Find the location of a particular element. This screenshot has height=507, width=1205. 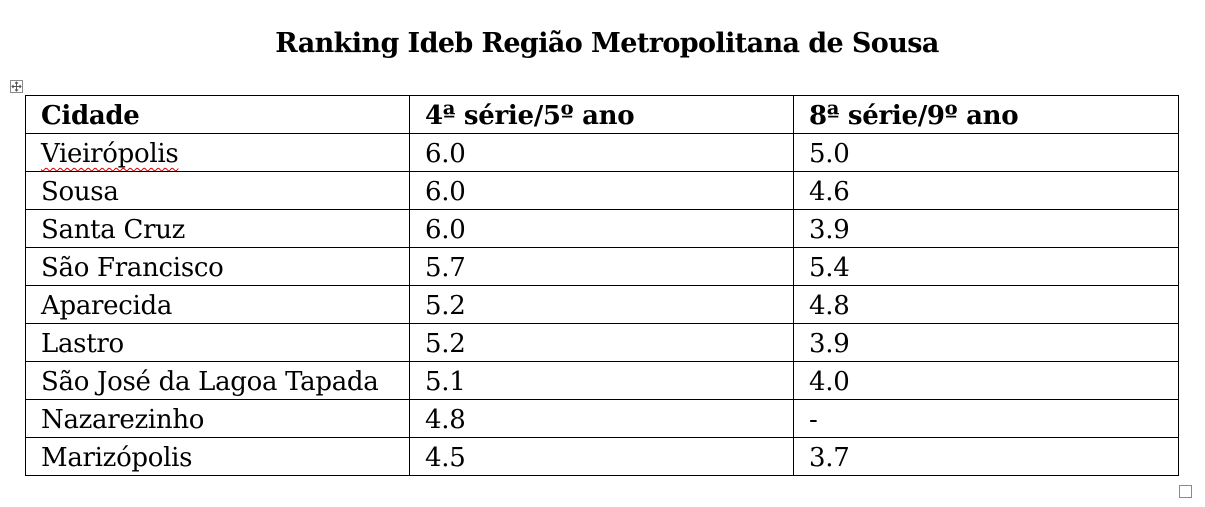

cell-cidade: Nazarezinho is located at coordinates (217, 418).